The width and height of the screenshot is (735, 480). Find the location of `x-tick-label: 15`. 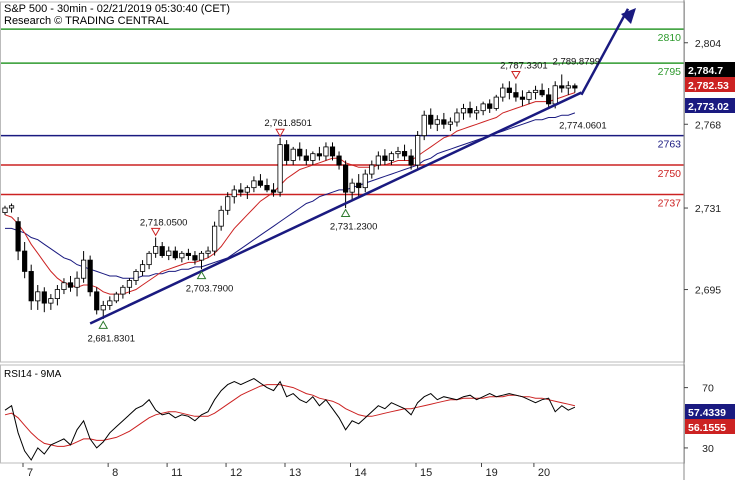

x-tick-label: 15 is located at coordinates (426, 473).